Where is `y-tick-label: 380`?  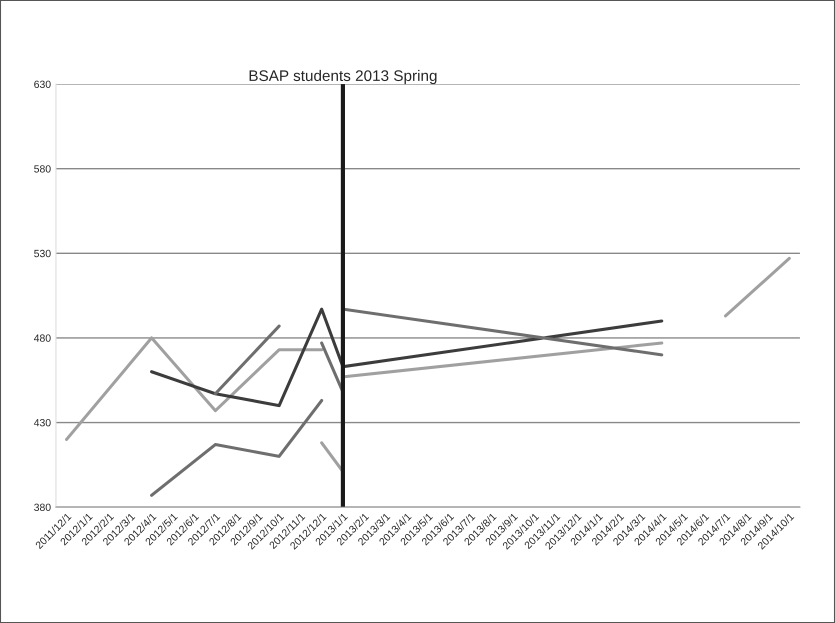
y-tick-label: 380 is located at coordinates (42, 507).